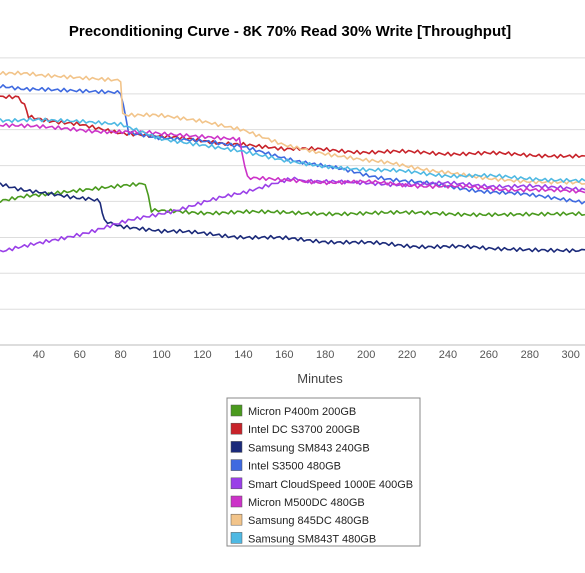 Image resolution: width=585 pixels, height=573 pixels. Describe the element at coordinates (306, 503) in the screenshot. I see `legend-entry: Micron M500DC 480GB` at that location.